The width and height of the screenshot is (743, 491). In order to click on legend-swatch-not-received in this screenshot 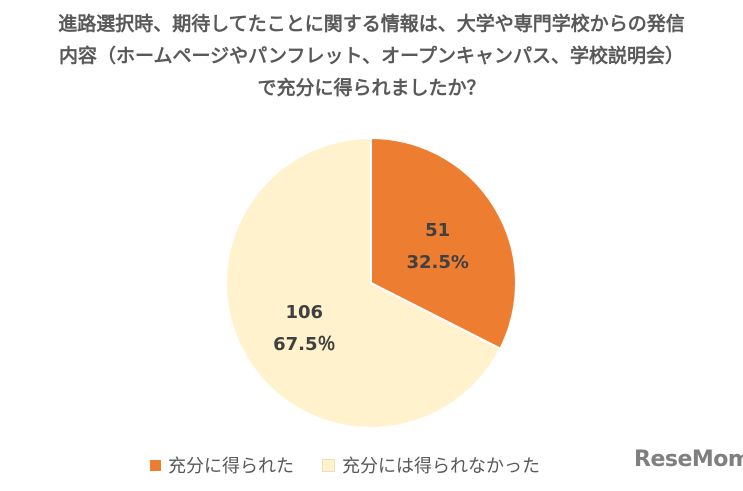, I will do `click(328, 465)`.